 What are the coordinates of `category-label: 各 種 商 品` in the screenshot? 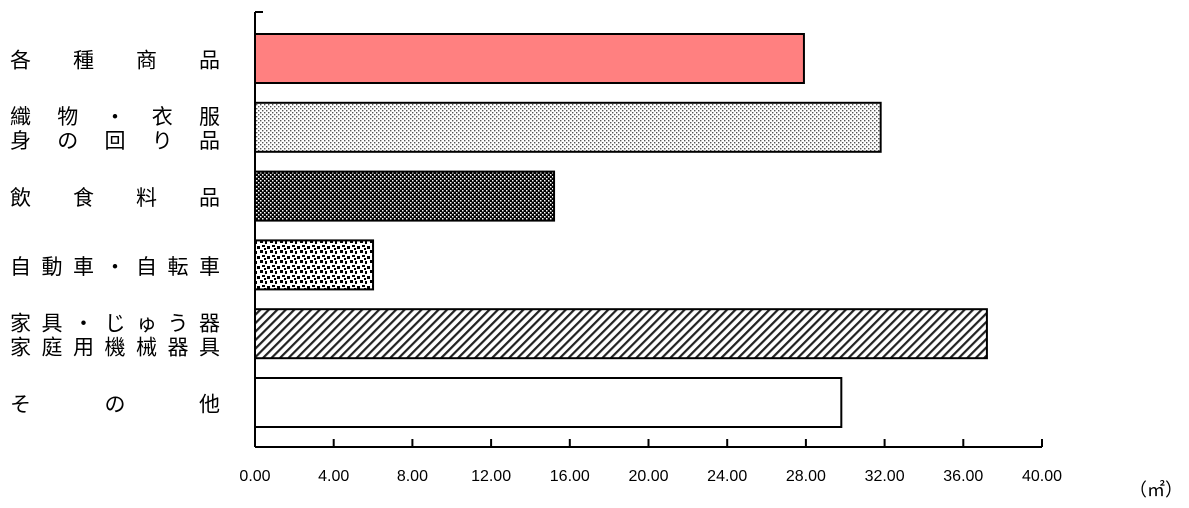 It's located at (115, 60).